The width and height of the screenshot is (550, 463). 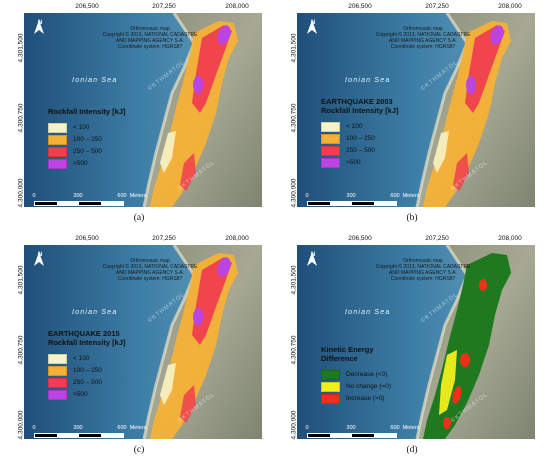 I want to click on legend-label: Decrease (<0), so click(x=367, y=374).